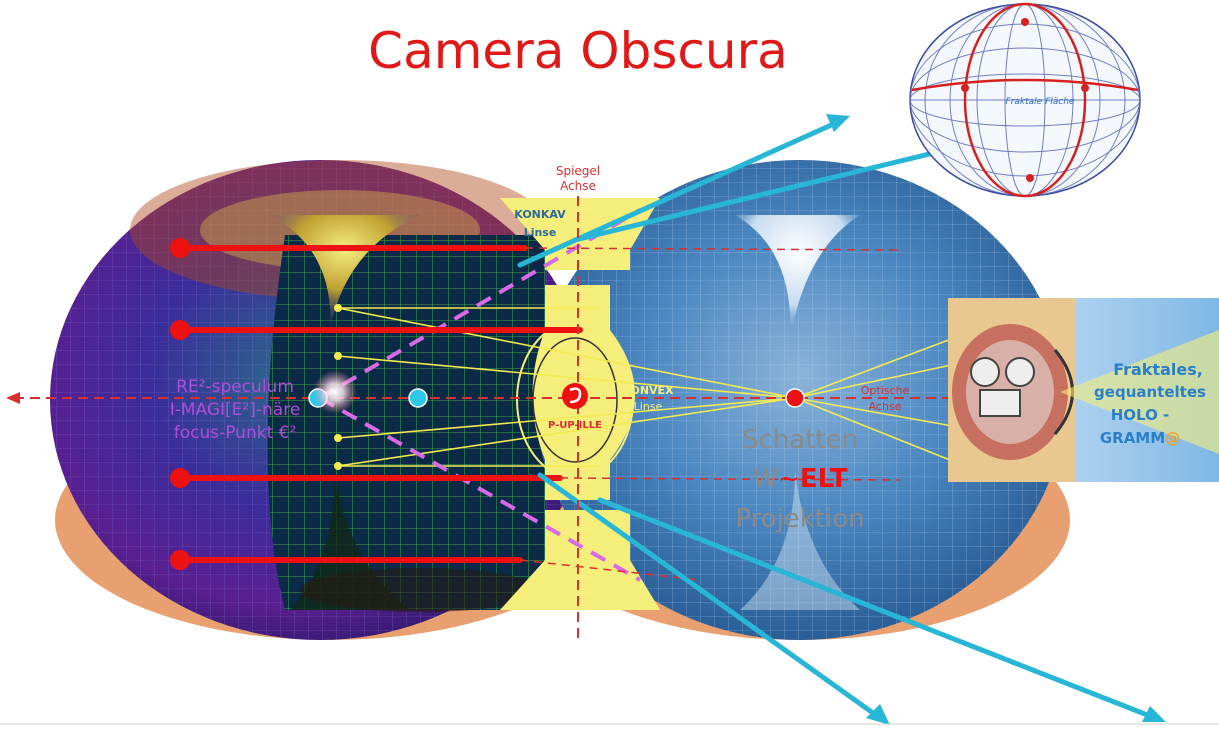 This screenshot has height=729, width=1219. I want to click on red-ray-dots, so click(180, 404).